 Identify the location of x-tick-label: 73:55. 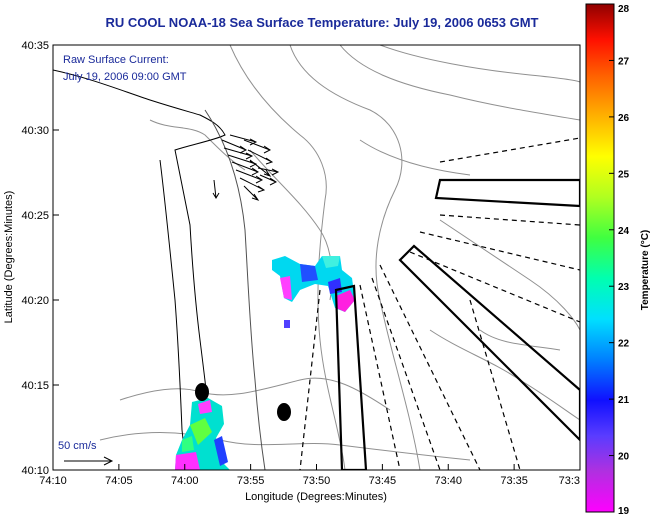
(251, 481).